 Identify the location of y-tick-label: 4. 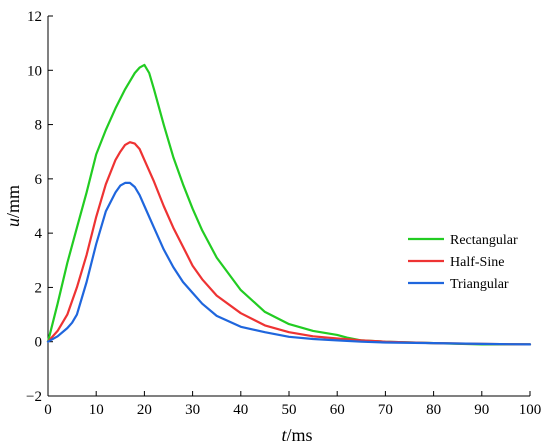
(39, 234).